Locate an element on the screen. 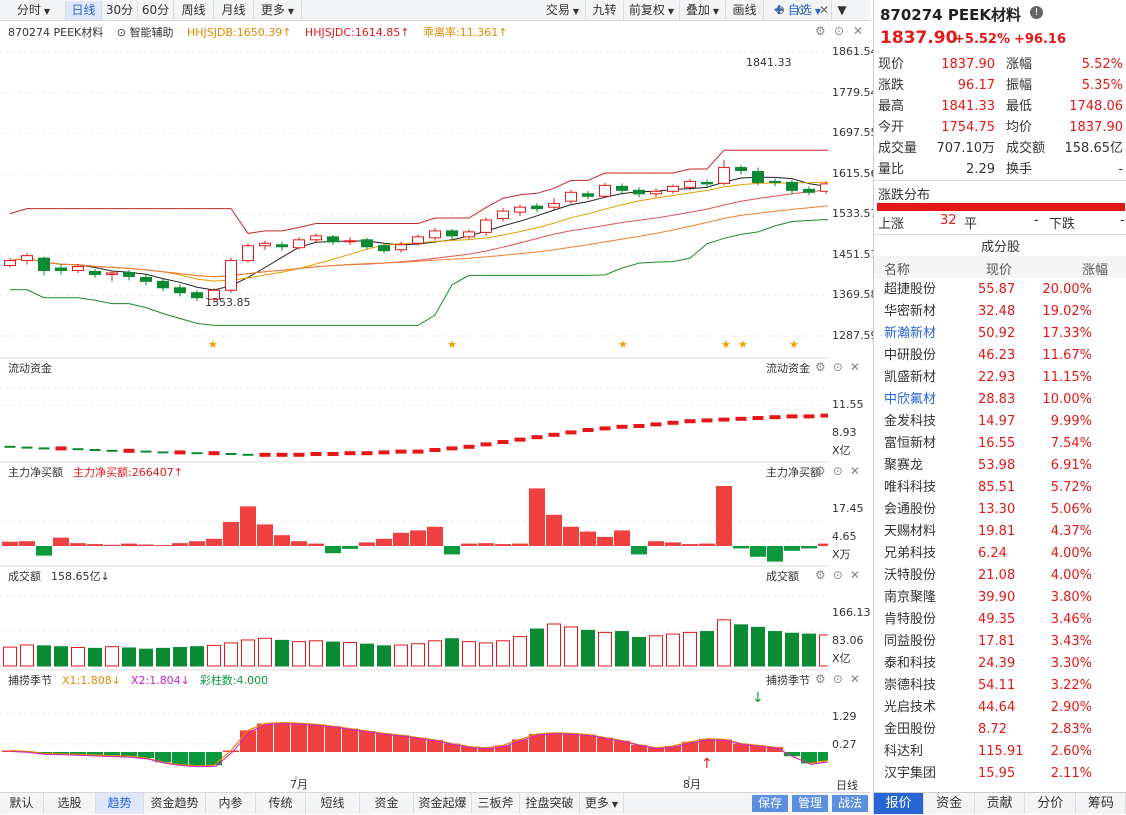 Image resolution: width=1126 pixels, height=815 pixels. cons-row: 沃特股份 21.08 4.00% is located at coordinates (988, 575).